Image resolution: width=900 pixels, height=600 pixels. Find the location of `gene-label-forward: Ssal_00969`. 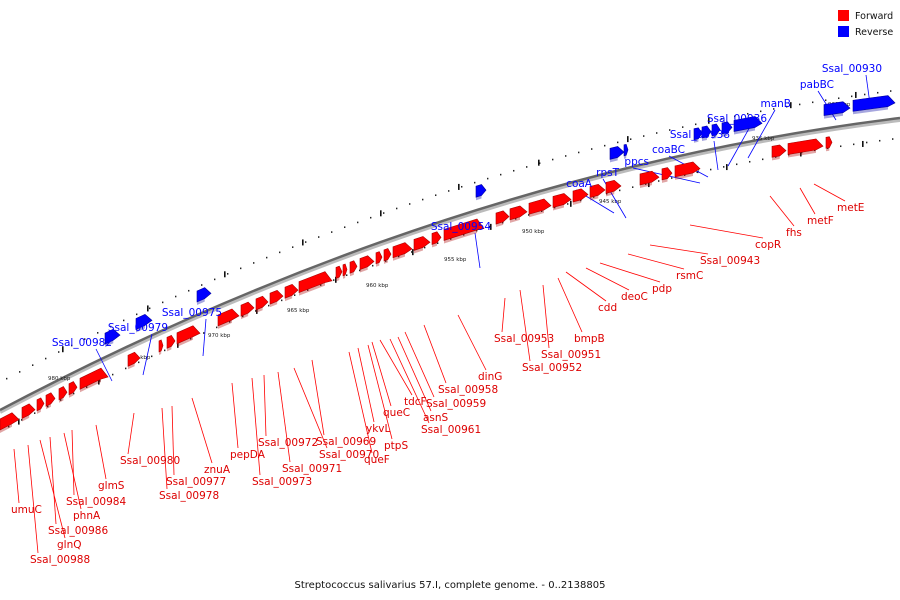

gene-label-forward: Ssal_00969 is located at coordinates (346, 442).